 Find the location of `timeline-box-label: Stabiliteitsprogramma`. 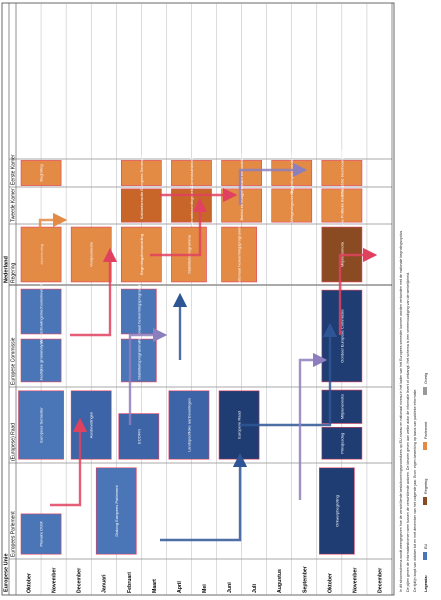

timeline-box-label: Stabiliteitsprogramma is located at coordinates (138, 359).